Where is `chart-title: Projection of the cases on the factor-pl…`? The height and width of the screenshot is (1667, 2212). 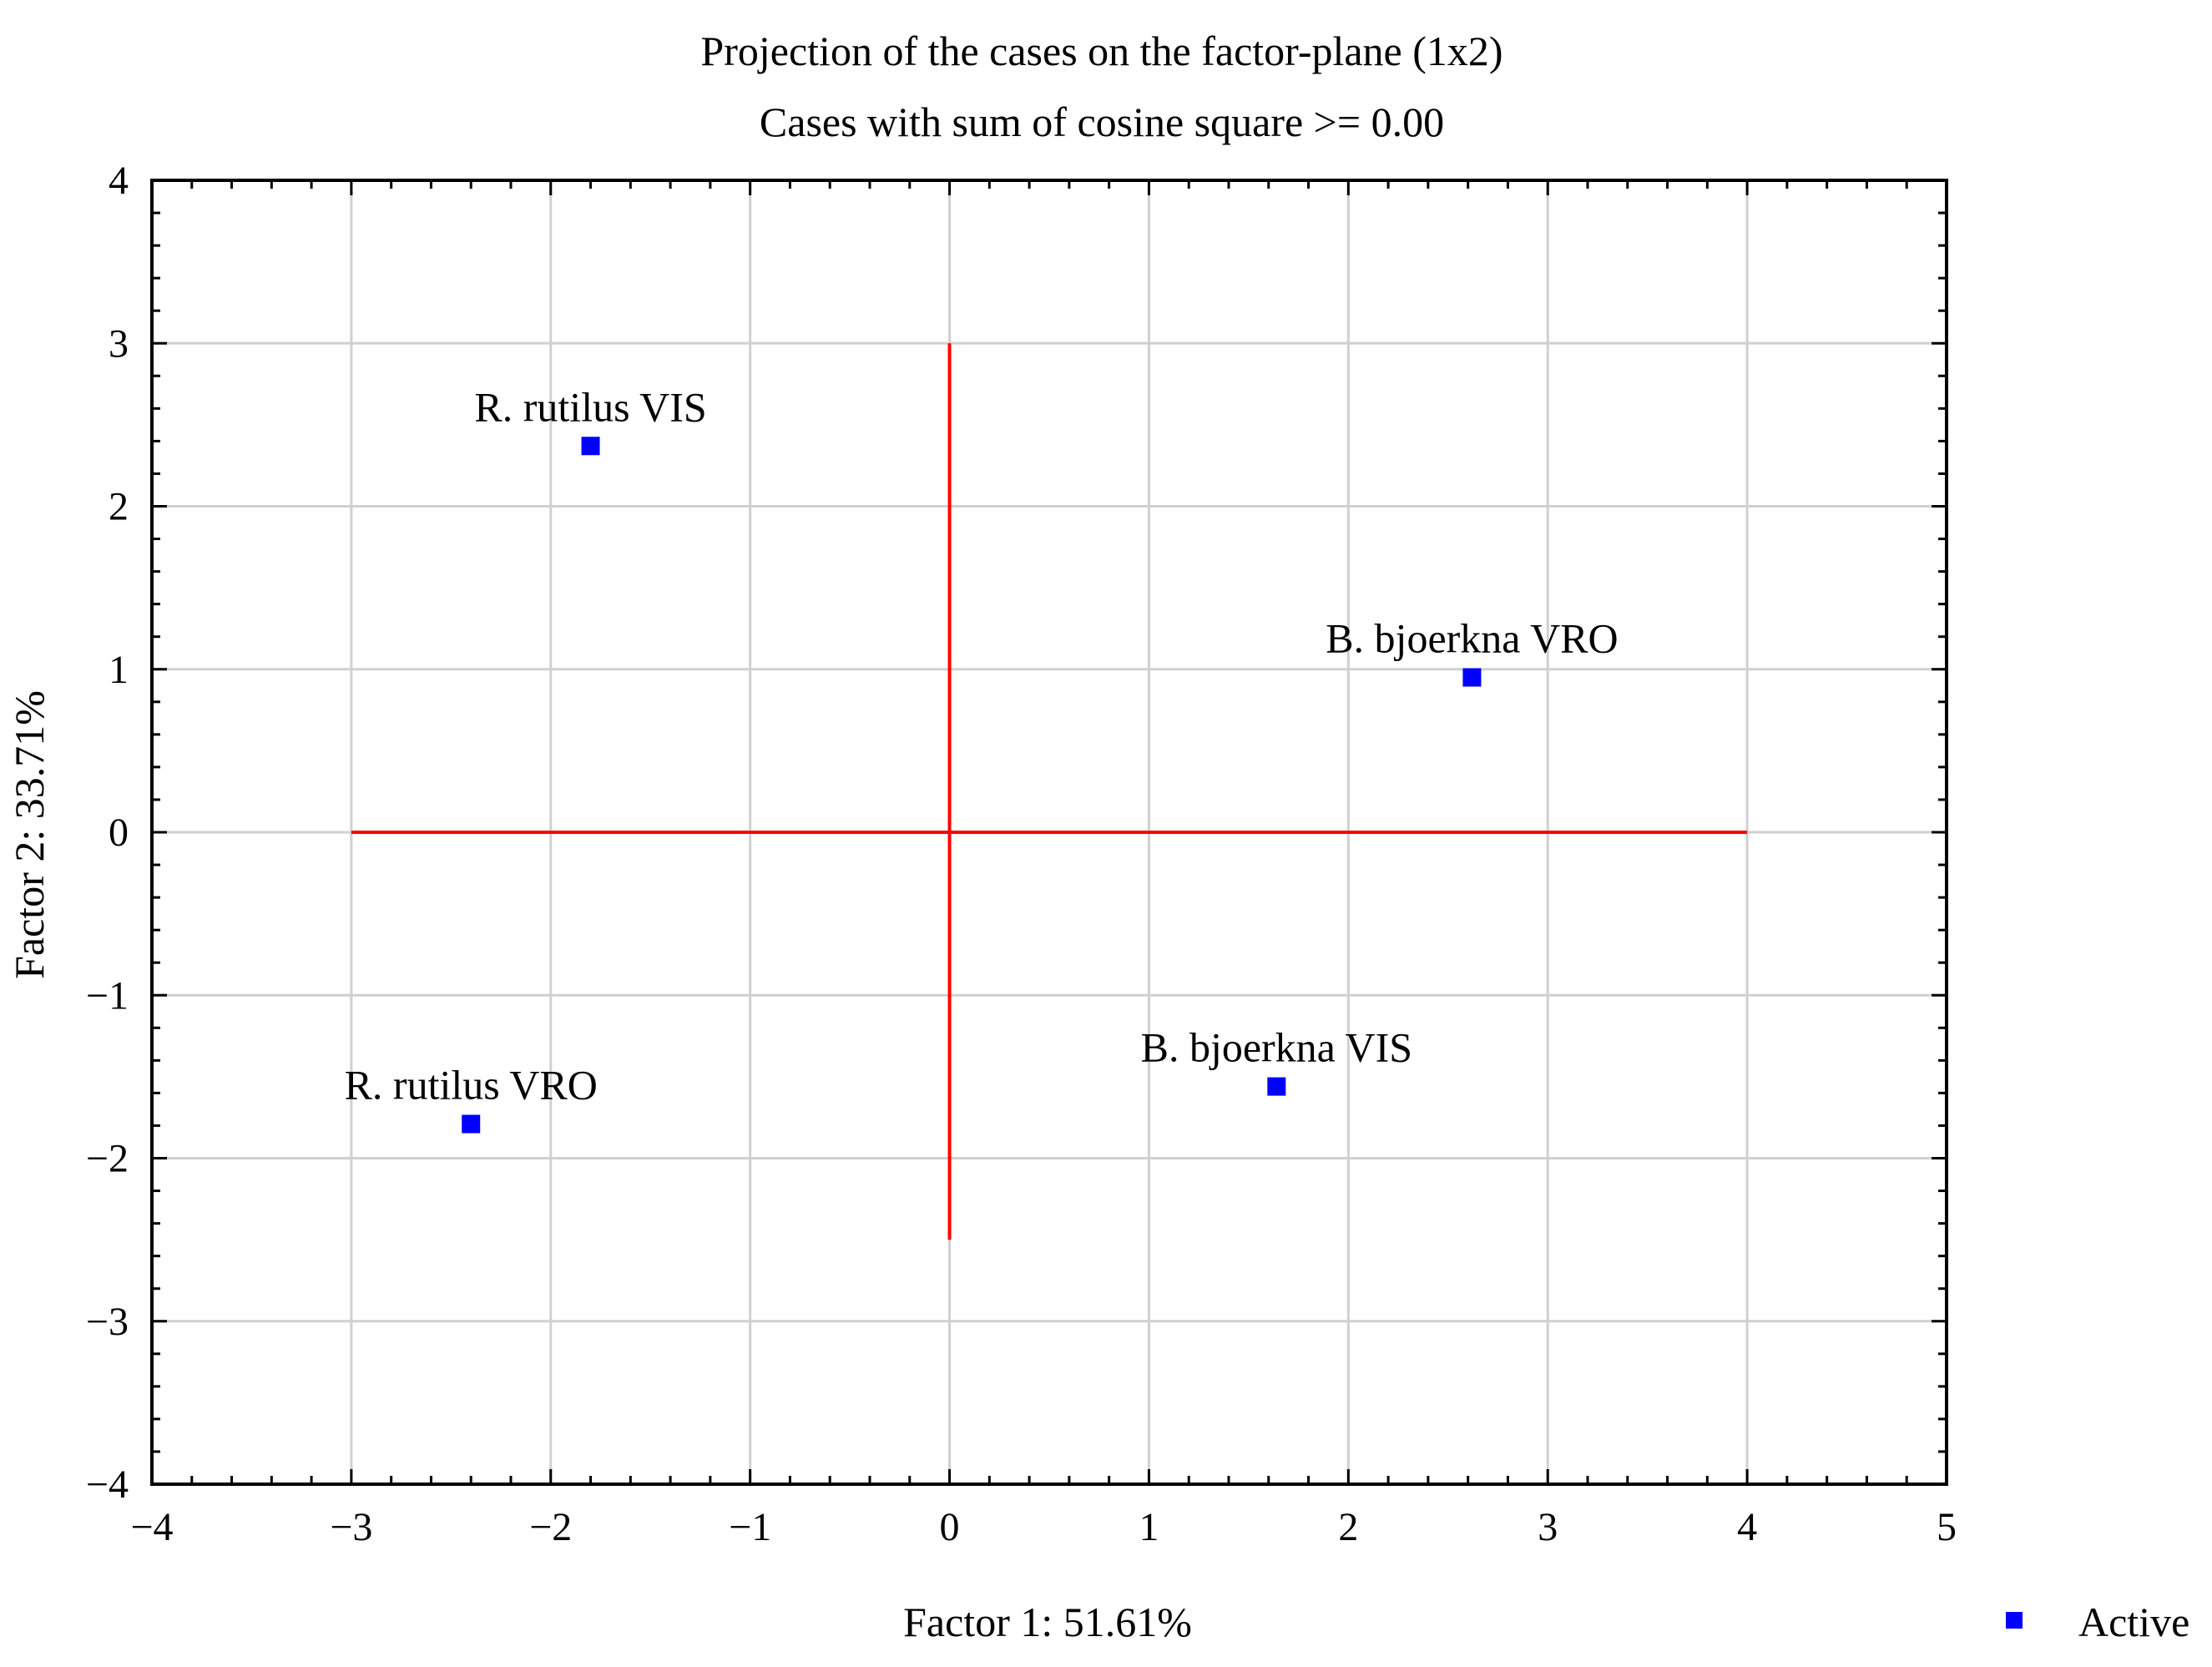
chart-title: Projection of the cases on the factor-pl… is located at coordinates (1101, 51).